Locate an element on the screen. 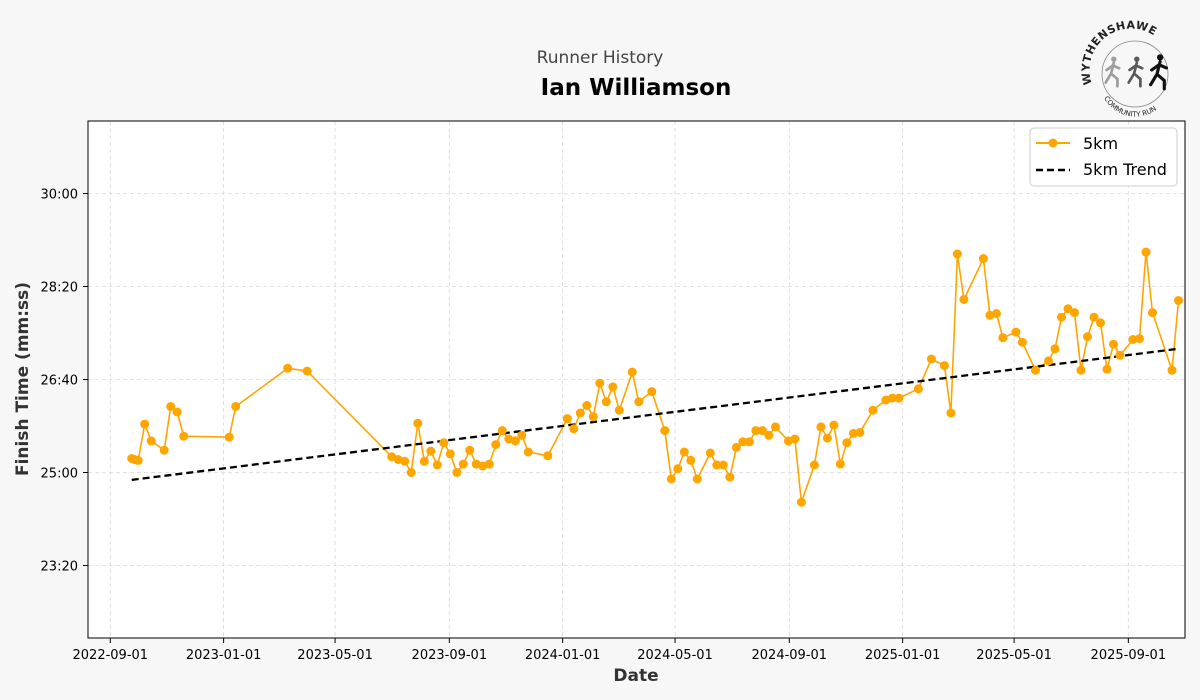 The height and width of the screenshot is (700, 1200). y-axis-ticks: 23:20 25:00 26:40 28:20 30:00 is located at coordinates (64, 381).